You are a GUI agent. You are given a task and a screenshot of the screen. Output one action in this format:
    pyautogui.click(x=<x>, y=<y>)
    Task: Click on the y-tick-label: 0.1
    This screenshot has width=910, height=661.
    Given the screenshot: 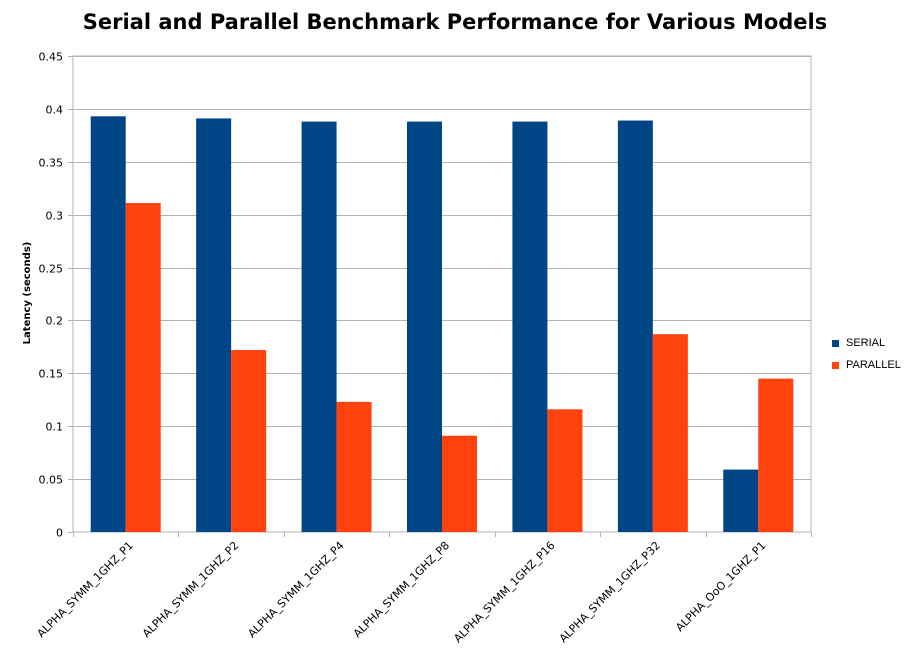 What is the action you would take?
    pyautogui.click(x=55, y=427)
    